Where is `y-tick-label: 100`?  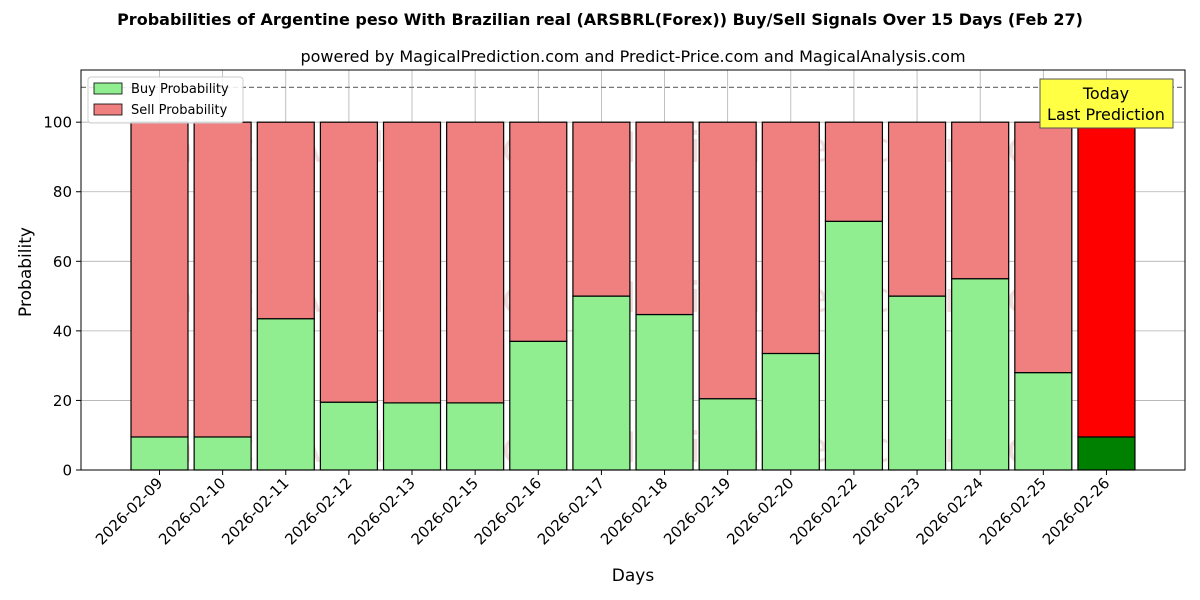 y-tick-label: 100 is located at coordinates (57, 123).